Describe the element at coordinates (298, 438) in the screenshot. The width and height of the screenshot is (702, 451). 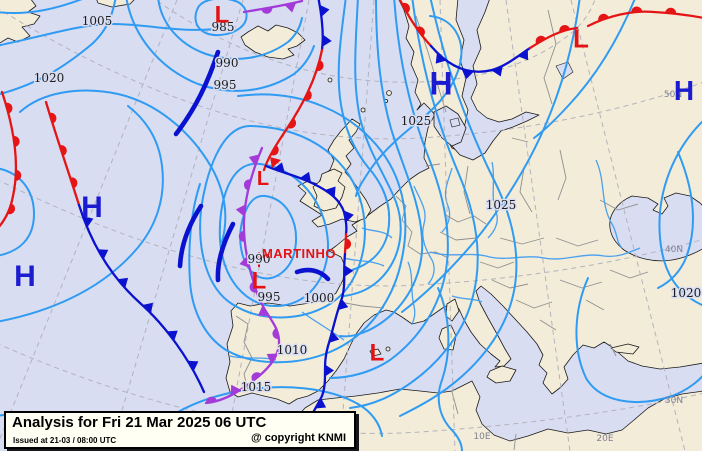
I see `copyright-label: @ copyright KNMI` at that location.